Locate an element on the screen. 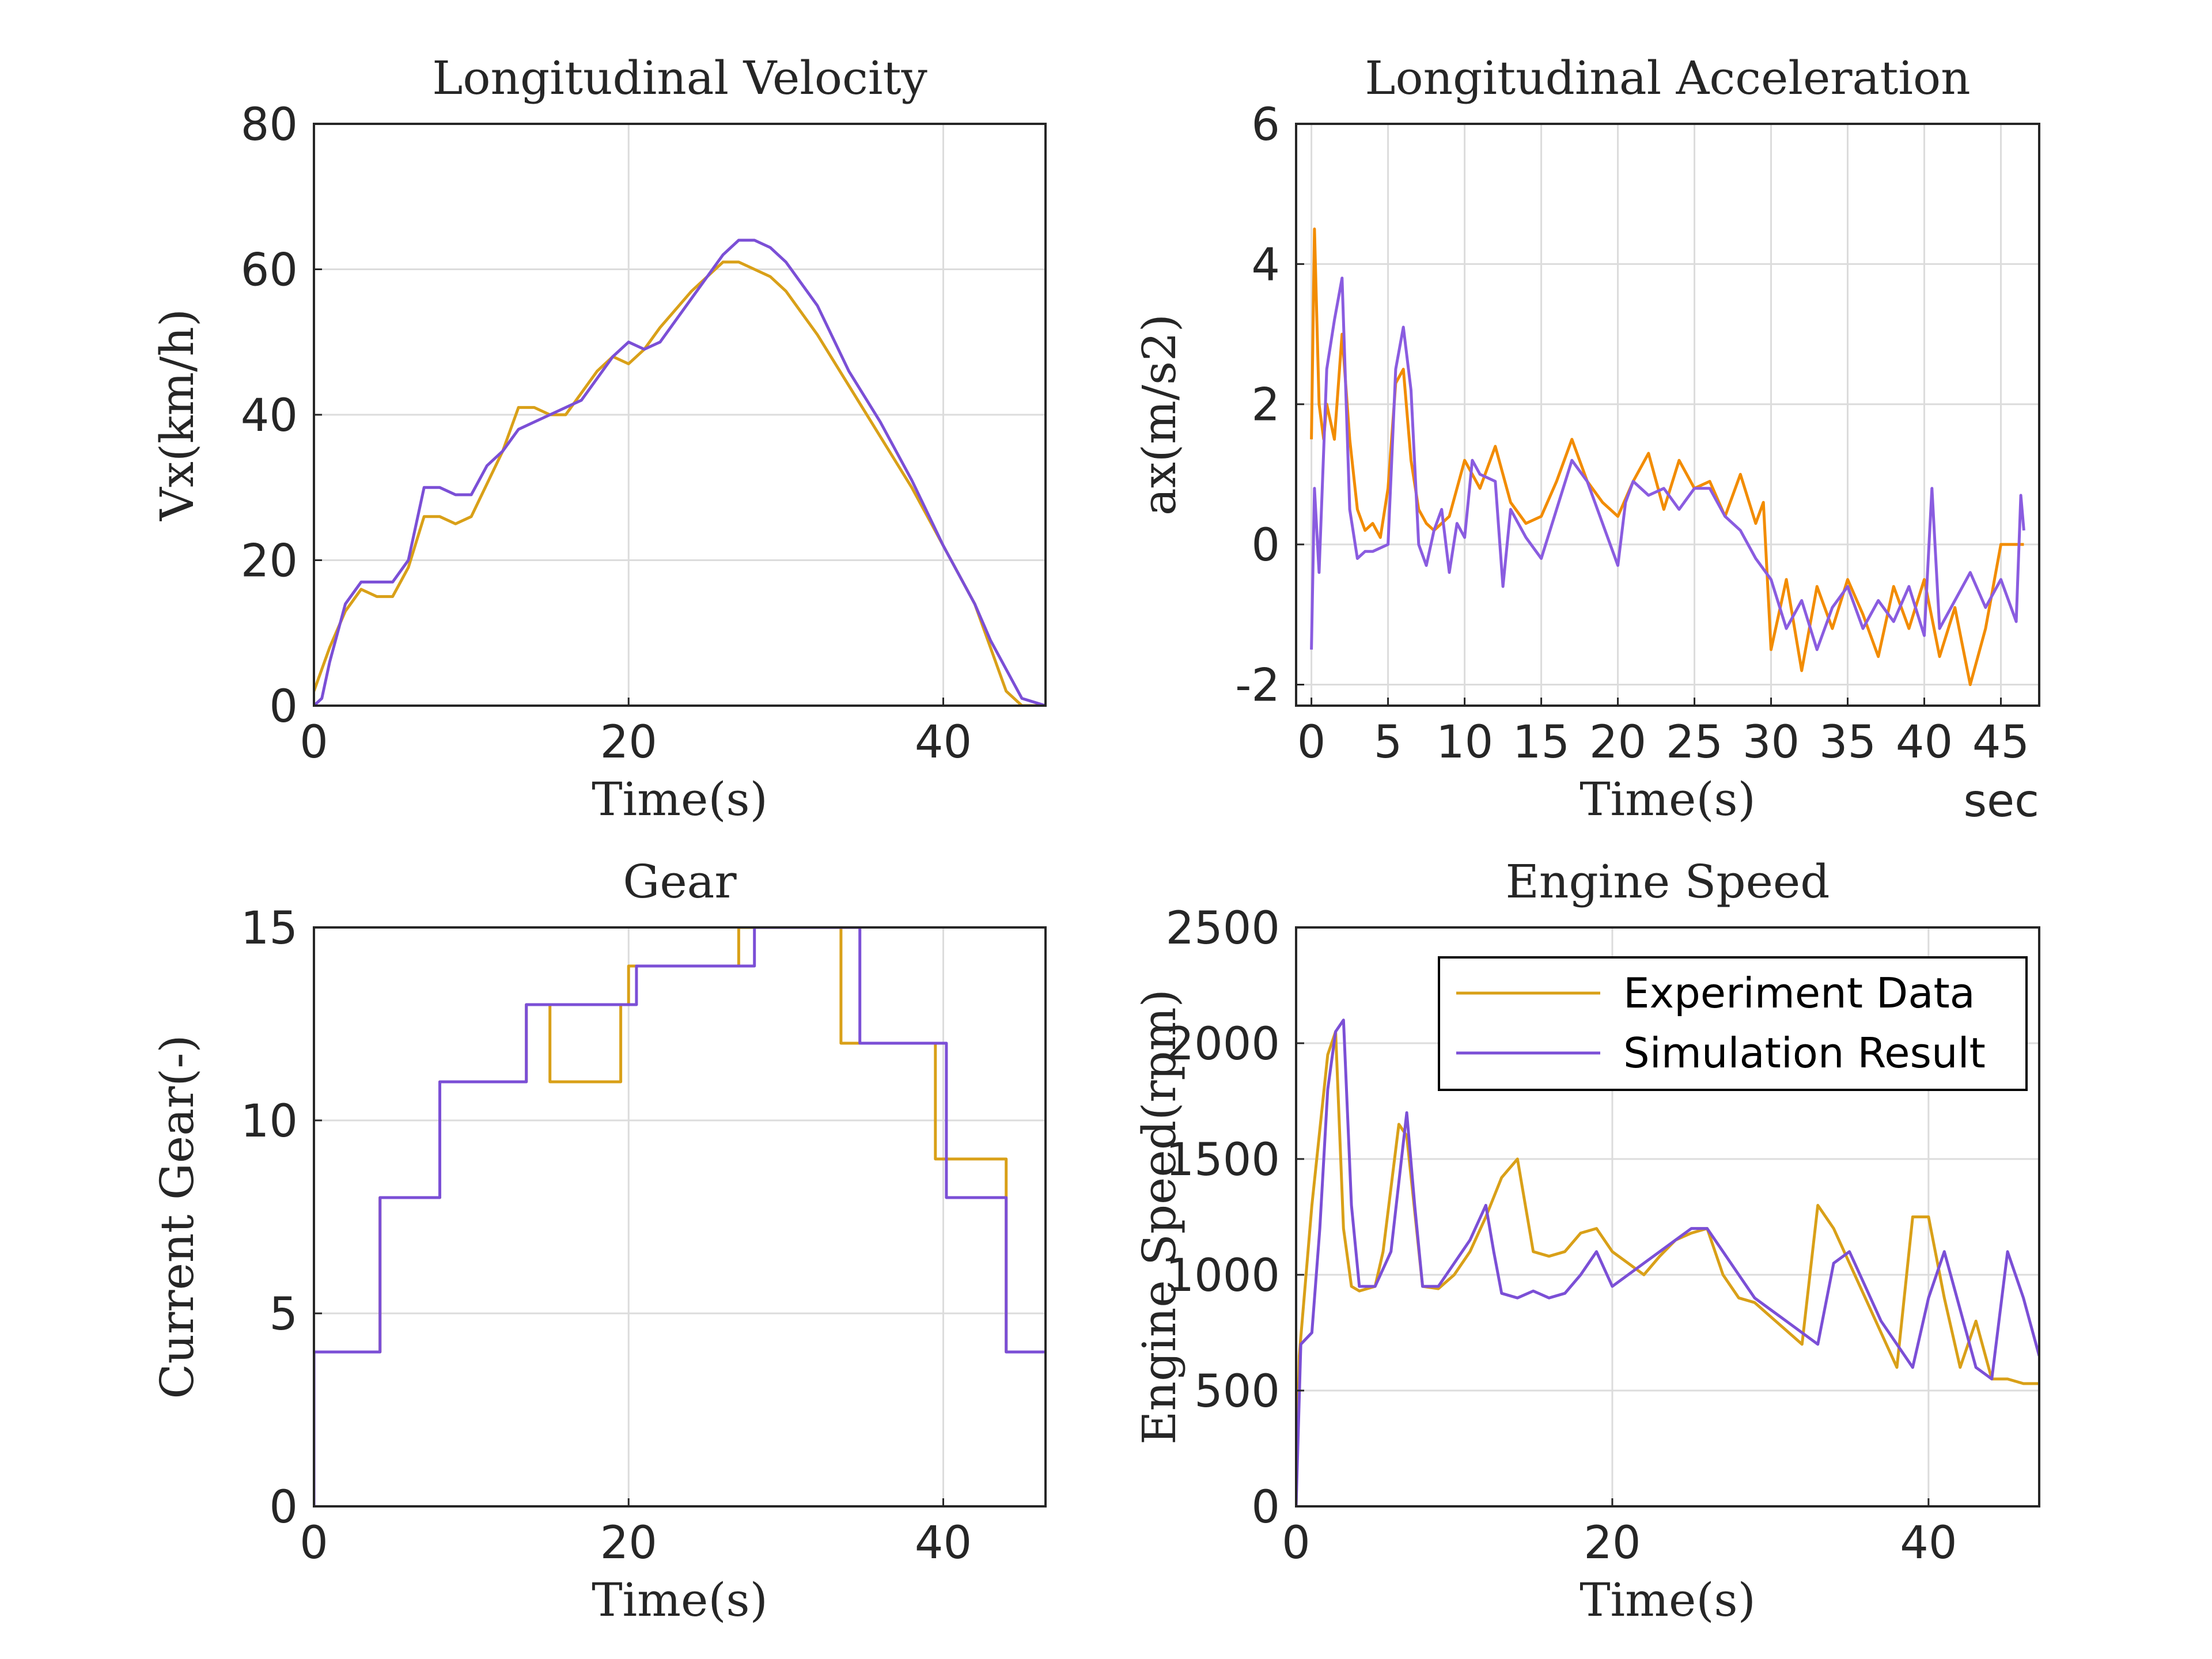 This screenshot has width=2212, height=1659. y-axis-label: Vx(km/h) is located at coordinates (177, 415).